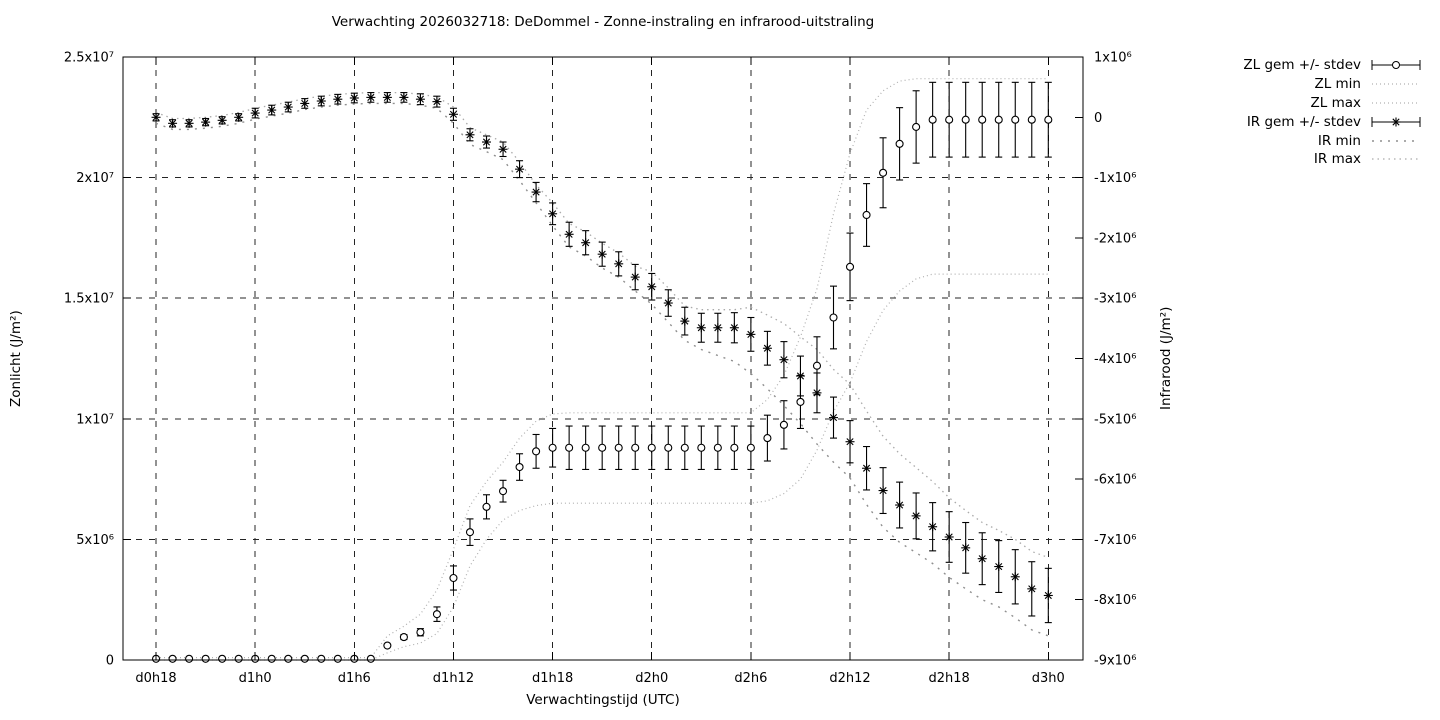 The image size is (1440, 720). I want to click on legend-sample-errorbar-asterisk-icon, so click(1396, 121).